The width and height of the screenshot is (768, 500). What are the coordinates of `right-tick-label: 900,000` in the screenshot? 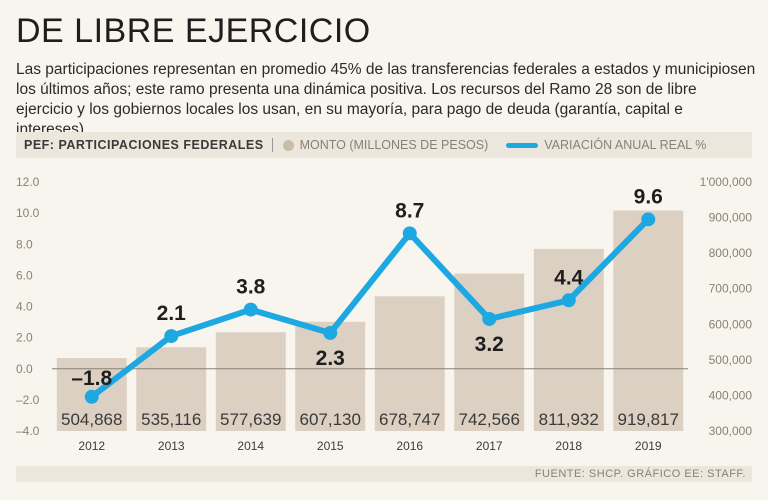 It's located at (731, 218).